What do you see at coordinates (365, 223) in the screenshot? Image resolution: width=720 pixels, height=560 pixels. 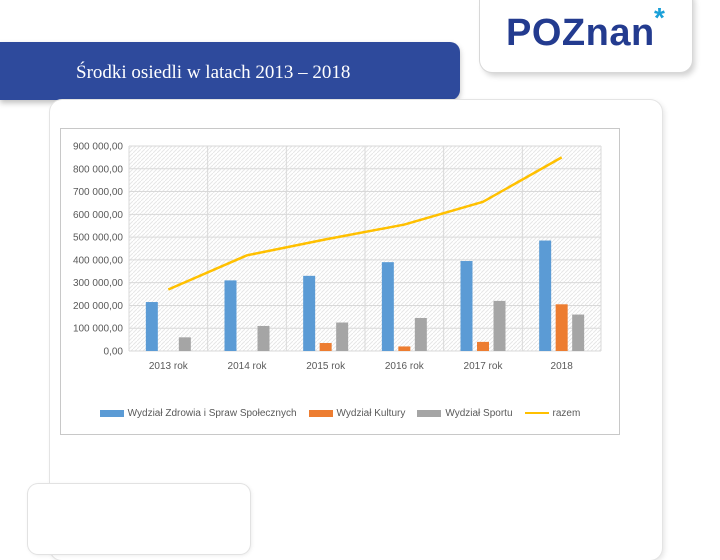 I see `line-series` at bounding box center [365, 223].